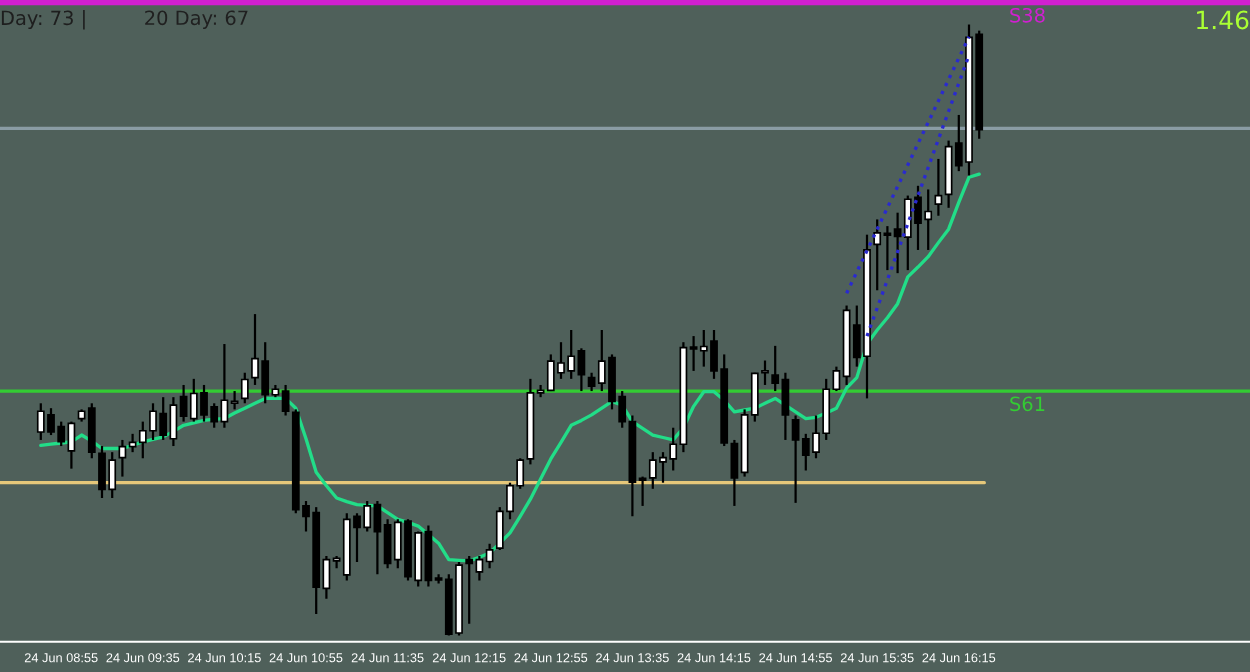 This screenshot has height=672, width=1250. I want to click on annotation: 20 Day: 67, so click(196, 19).